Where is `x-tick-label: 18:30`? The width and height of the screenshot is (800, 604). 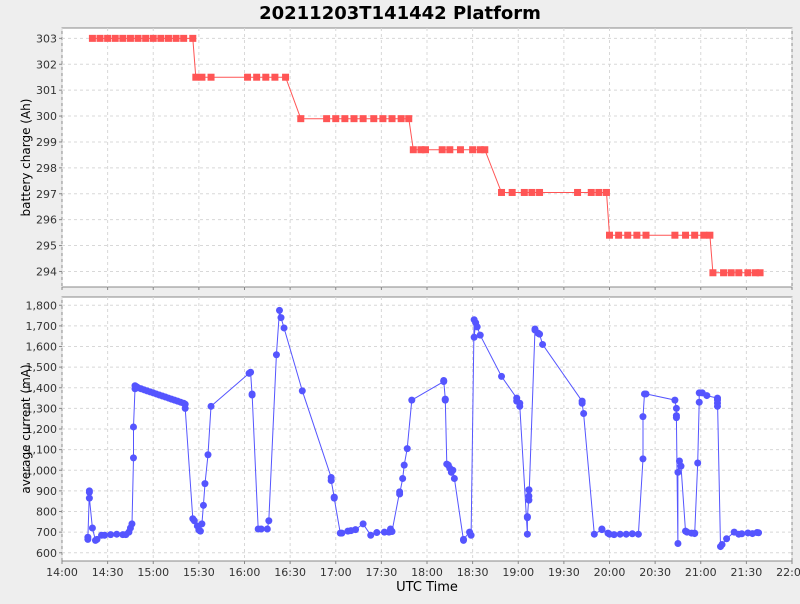
x-tick-label: 18:30 is located at coordinates (473, 572).